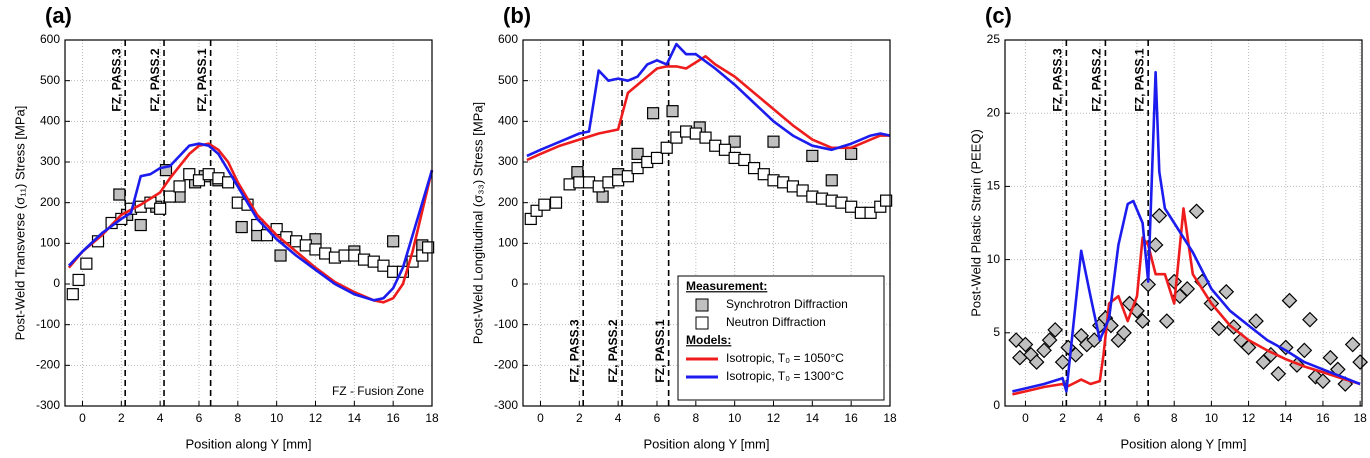  What do you see at coordinates (785, 358) in the screenshot?
I see `legend-label: Isotropic, T₀ = 1050°C` at bounding box center [785, 358].